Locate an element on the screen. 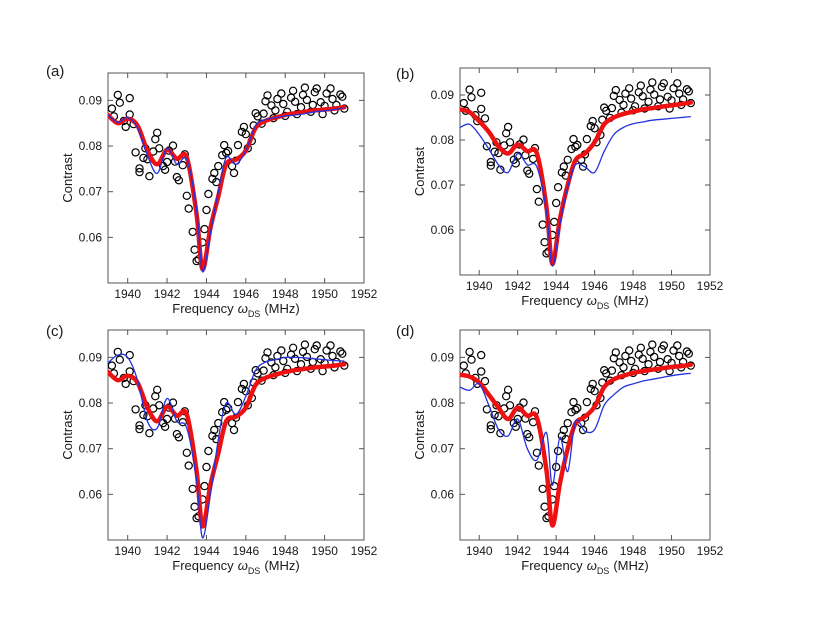 This screenshot has height=623, width=830. y-tick-label: 0.09 is located at coordinates (91, 357).